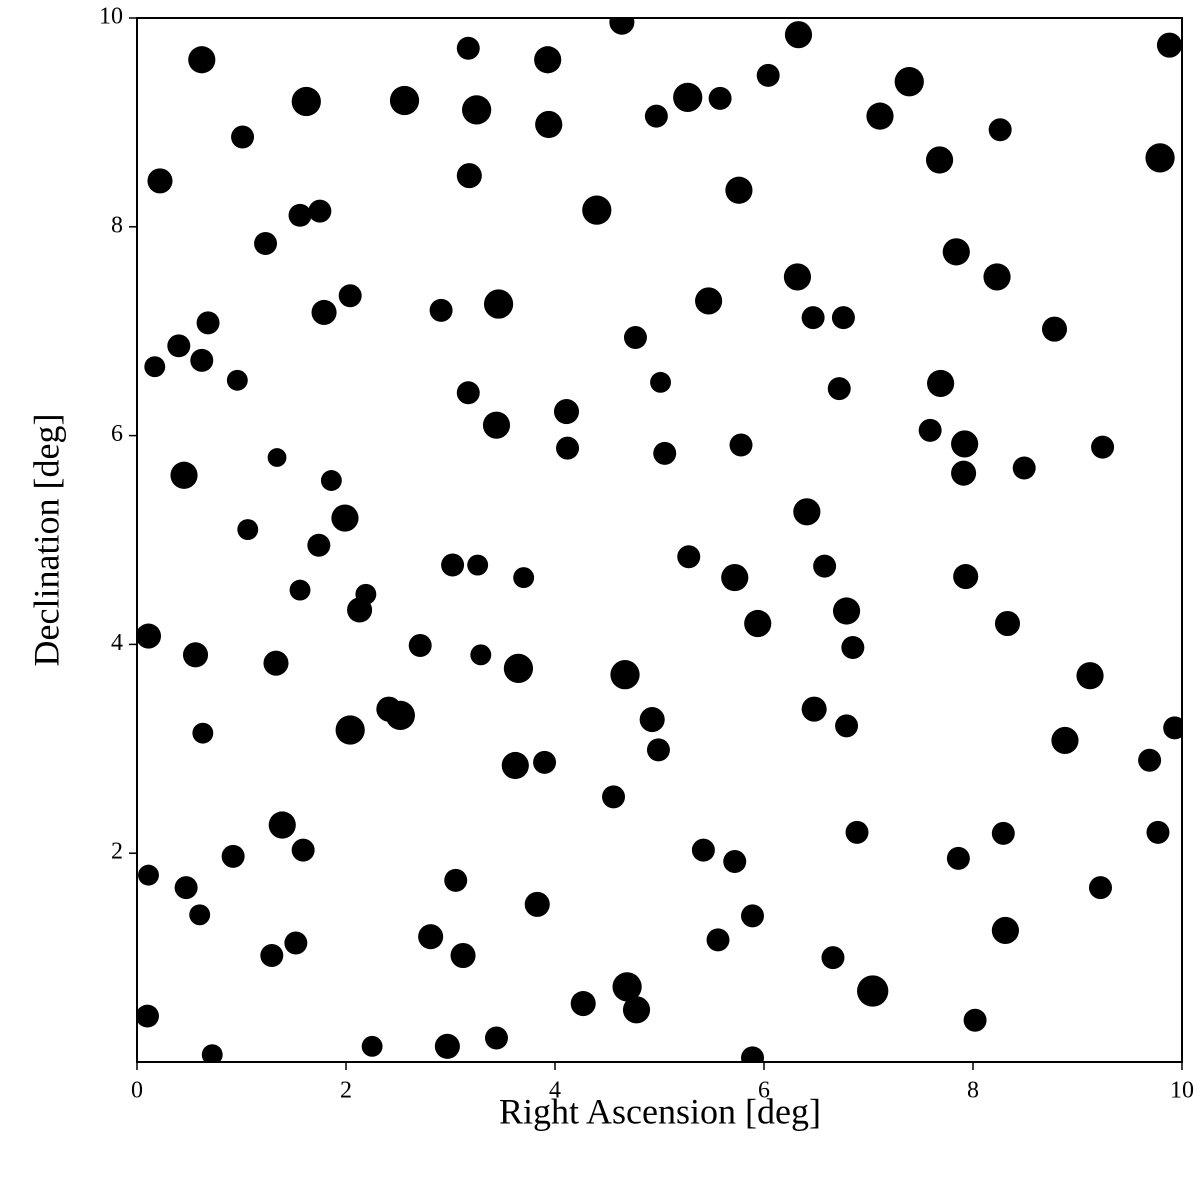 This screenshot has width=1200, height=1178. What do you see at coordinates (117, 643) in the screenshot?
I see `y-tick-label: 4` at bounding box center [117, 643].